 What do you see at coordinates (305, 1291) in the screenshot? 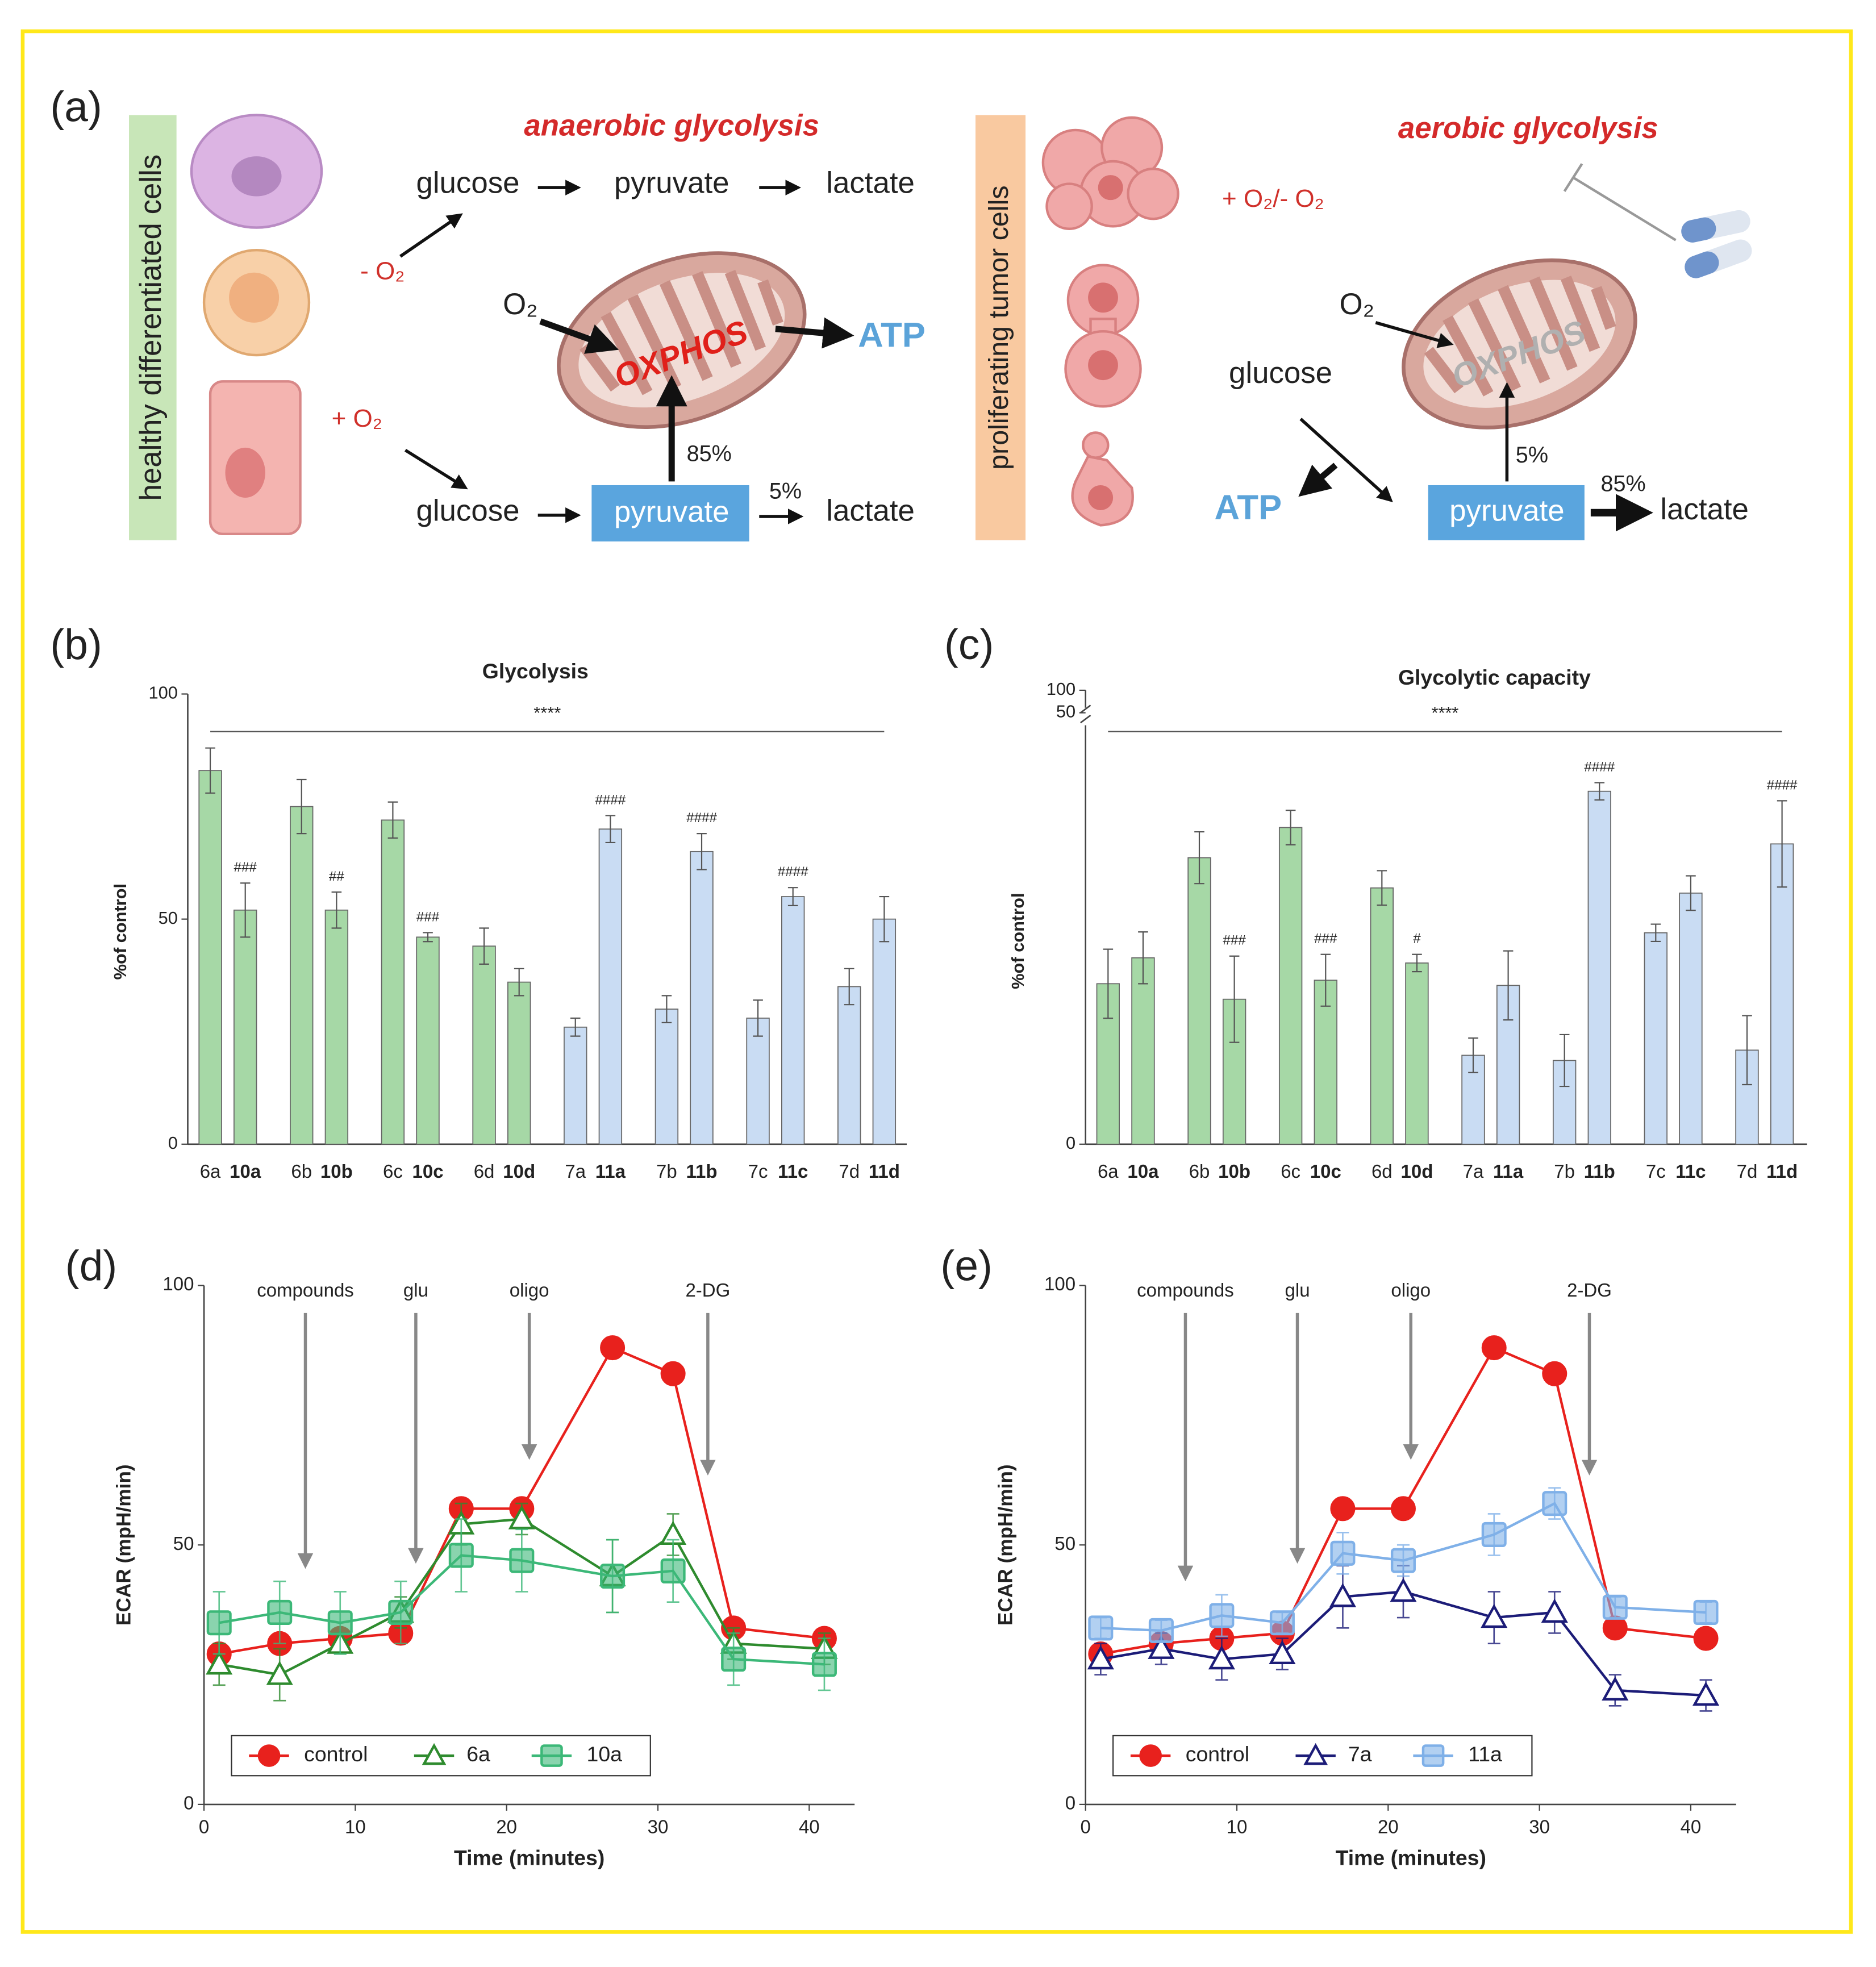
I see `annotation: compounds` at bounding box center [305, 1291].